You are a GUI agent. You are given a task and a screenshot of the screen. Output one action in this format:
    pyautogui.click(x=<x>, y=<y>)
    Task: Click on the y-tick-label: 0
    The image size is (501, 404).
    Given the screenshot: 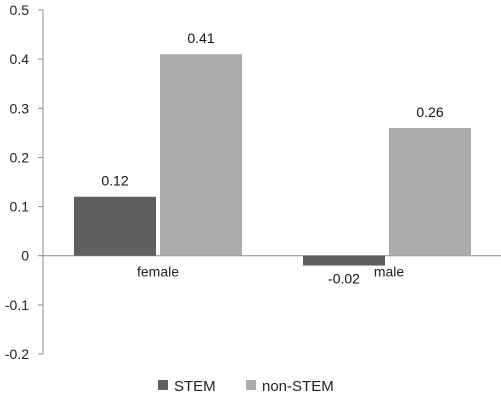 What is the action you would take?
    pyautogui.click(x=25, y=256)
    